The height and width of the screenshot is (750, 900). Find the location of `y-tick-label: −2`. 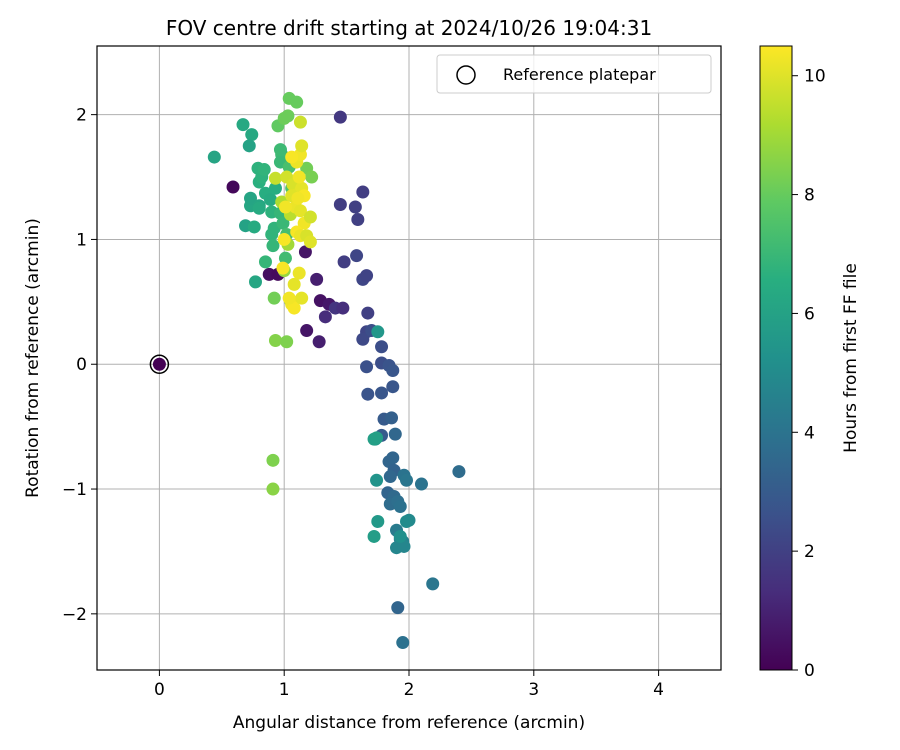

y-tick-label: −2 is located at coordinates (74, 615).